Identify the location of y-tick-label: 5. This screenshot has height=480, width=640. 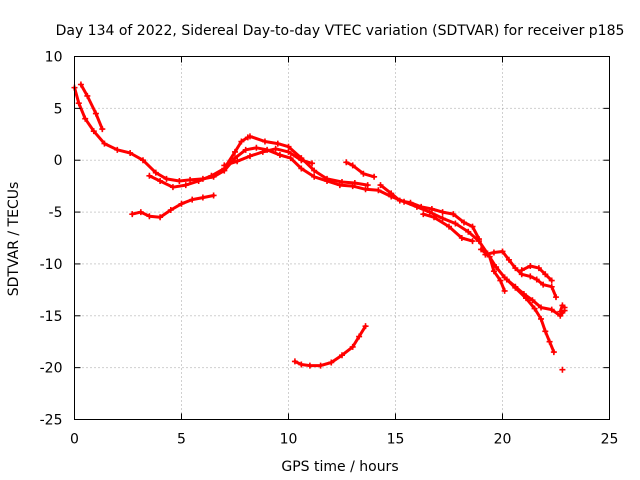
(58, 109).